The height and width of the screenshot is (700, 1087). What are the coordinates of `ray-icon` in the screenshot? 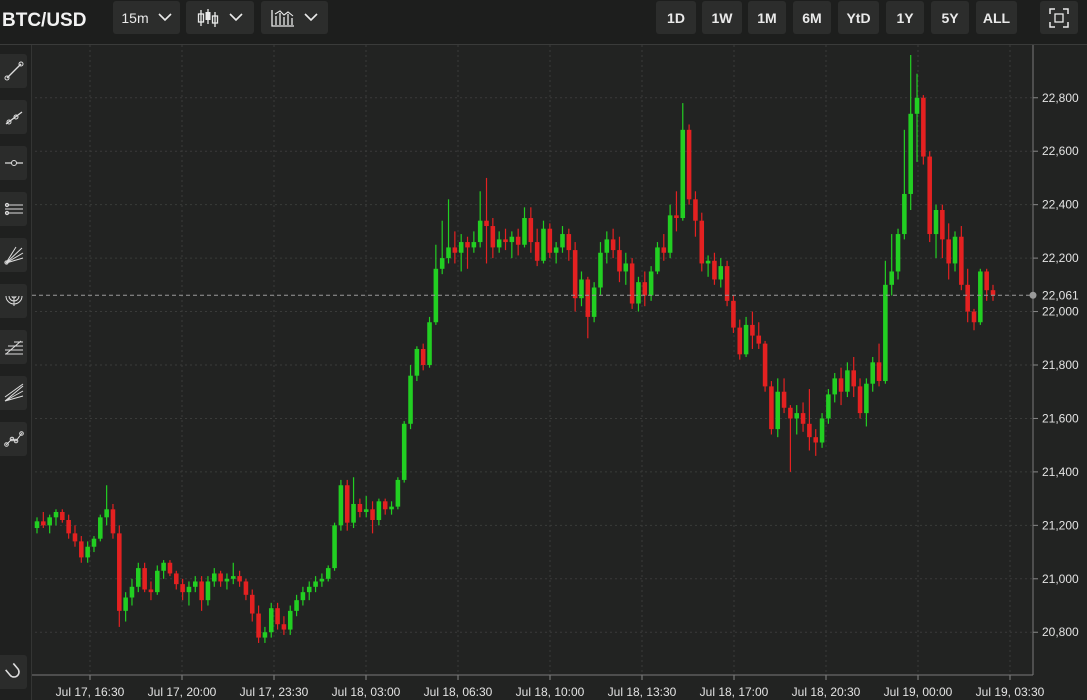 It's located at (13, 118).